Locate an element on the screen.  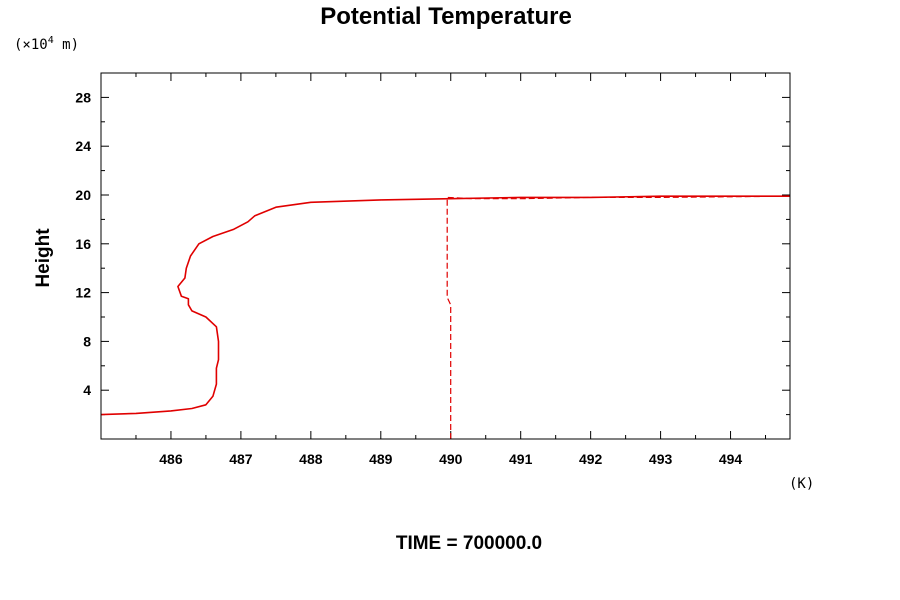
y-tick-label: 4 is located at coordinates (87, 390).